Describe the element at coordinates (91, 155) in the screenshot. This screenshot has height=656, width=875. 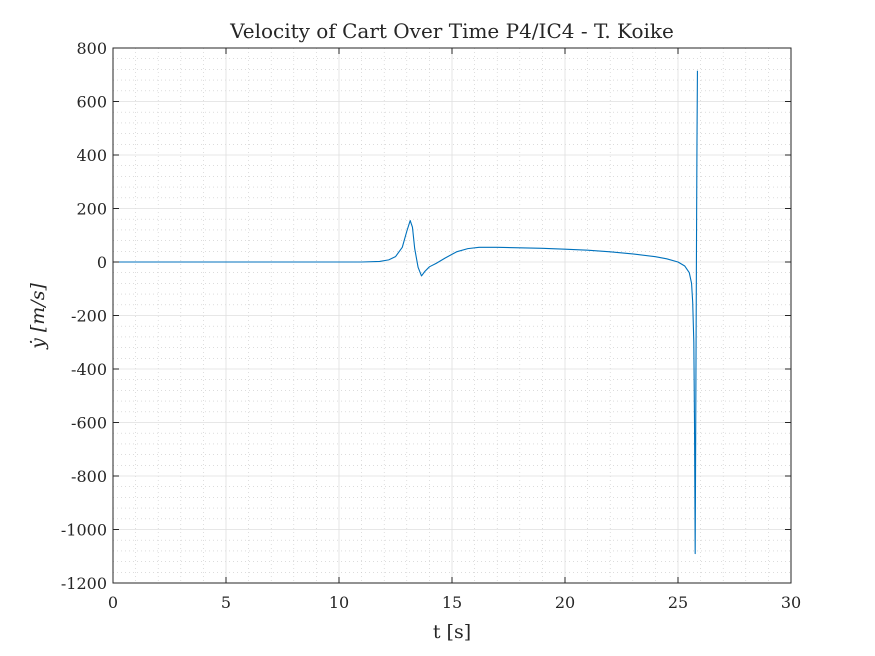
I see `y-tick-label: 400` at that location.